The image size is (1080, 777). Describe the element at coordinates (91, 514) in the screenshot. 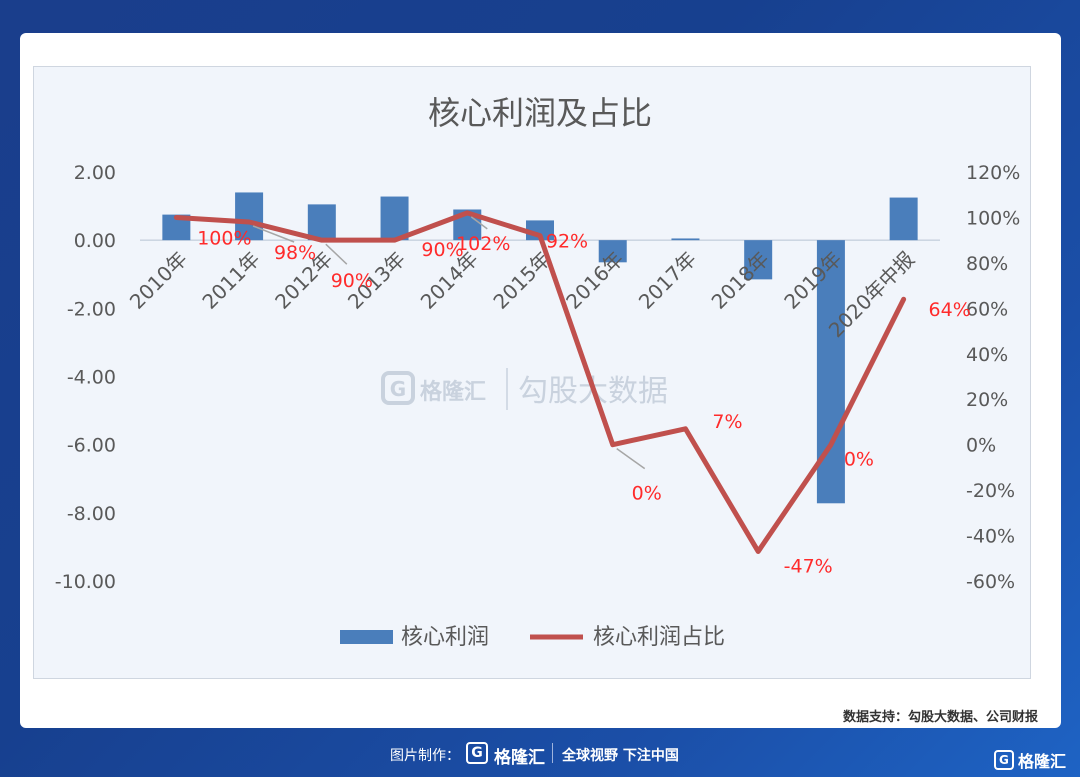

I see `left-axis-tick: -8.00` at that location.